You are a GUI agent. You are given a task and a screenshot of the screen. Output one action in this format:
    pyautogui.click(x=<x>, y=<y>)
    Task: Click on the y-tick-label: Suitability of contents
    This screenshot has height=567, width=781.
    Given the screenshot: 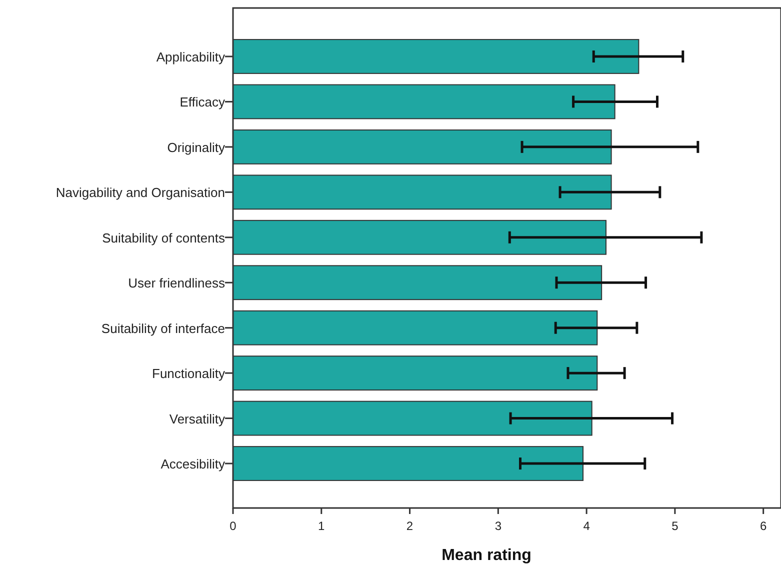 What is the action you would take?
    pyautogui.click(x=164, y=238)
    